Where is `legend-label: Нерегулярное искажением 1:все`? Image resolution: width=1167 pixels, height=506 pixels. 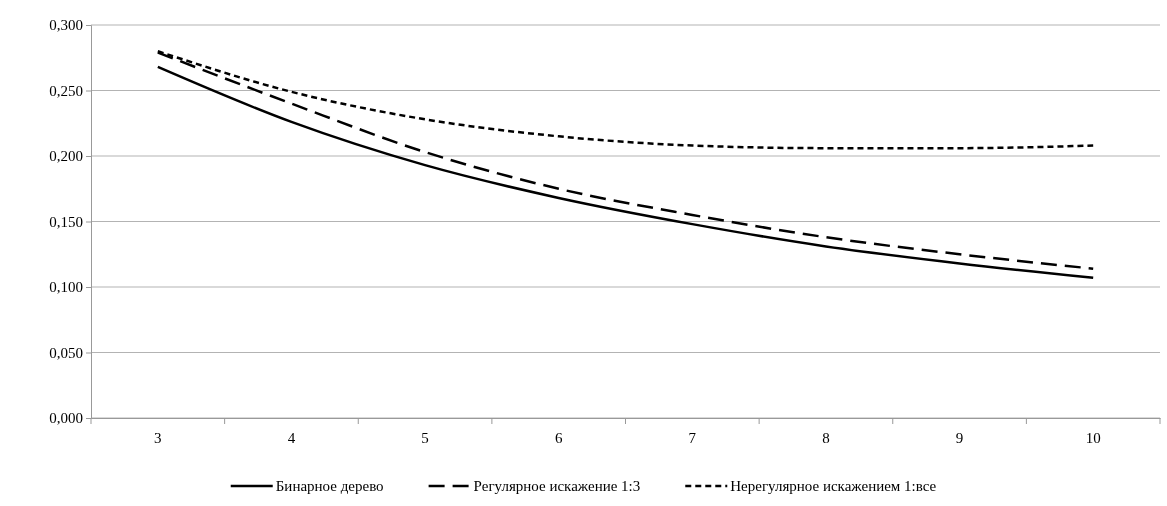
legend-label: Нерегулярное искажением 1:все is located at coordinates (833, 486).